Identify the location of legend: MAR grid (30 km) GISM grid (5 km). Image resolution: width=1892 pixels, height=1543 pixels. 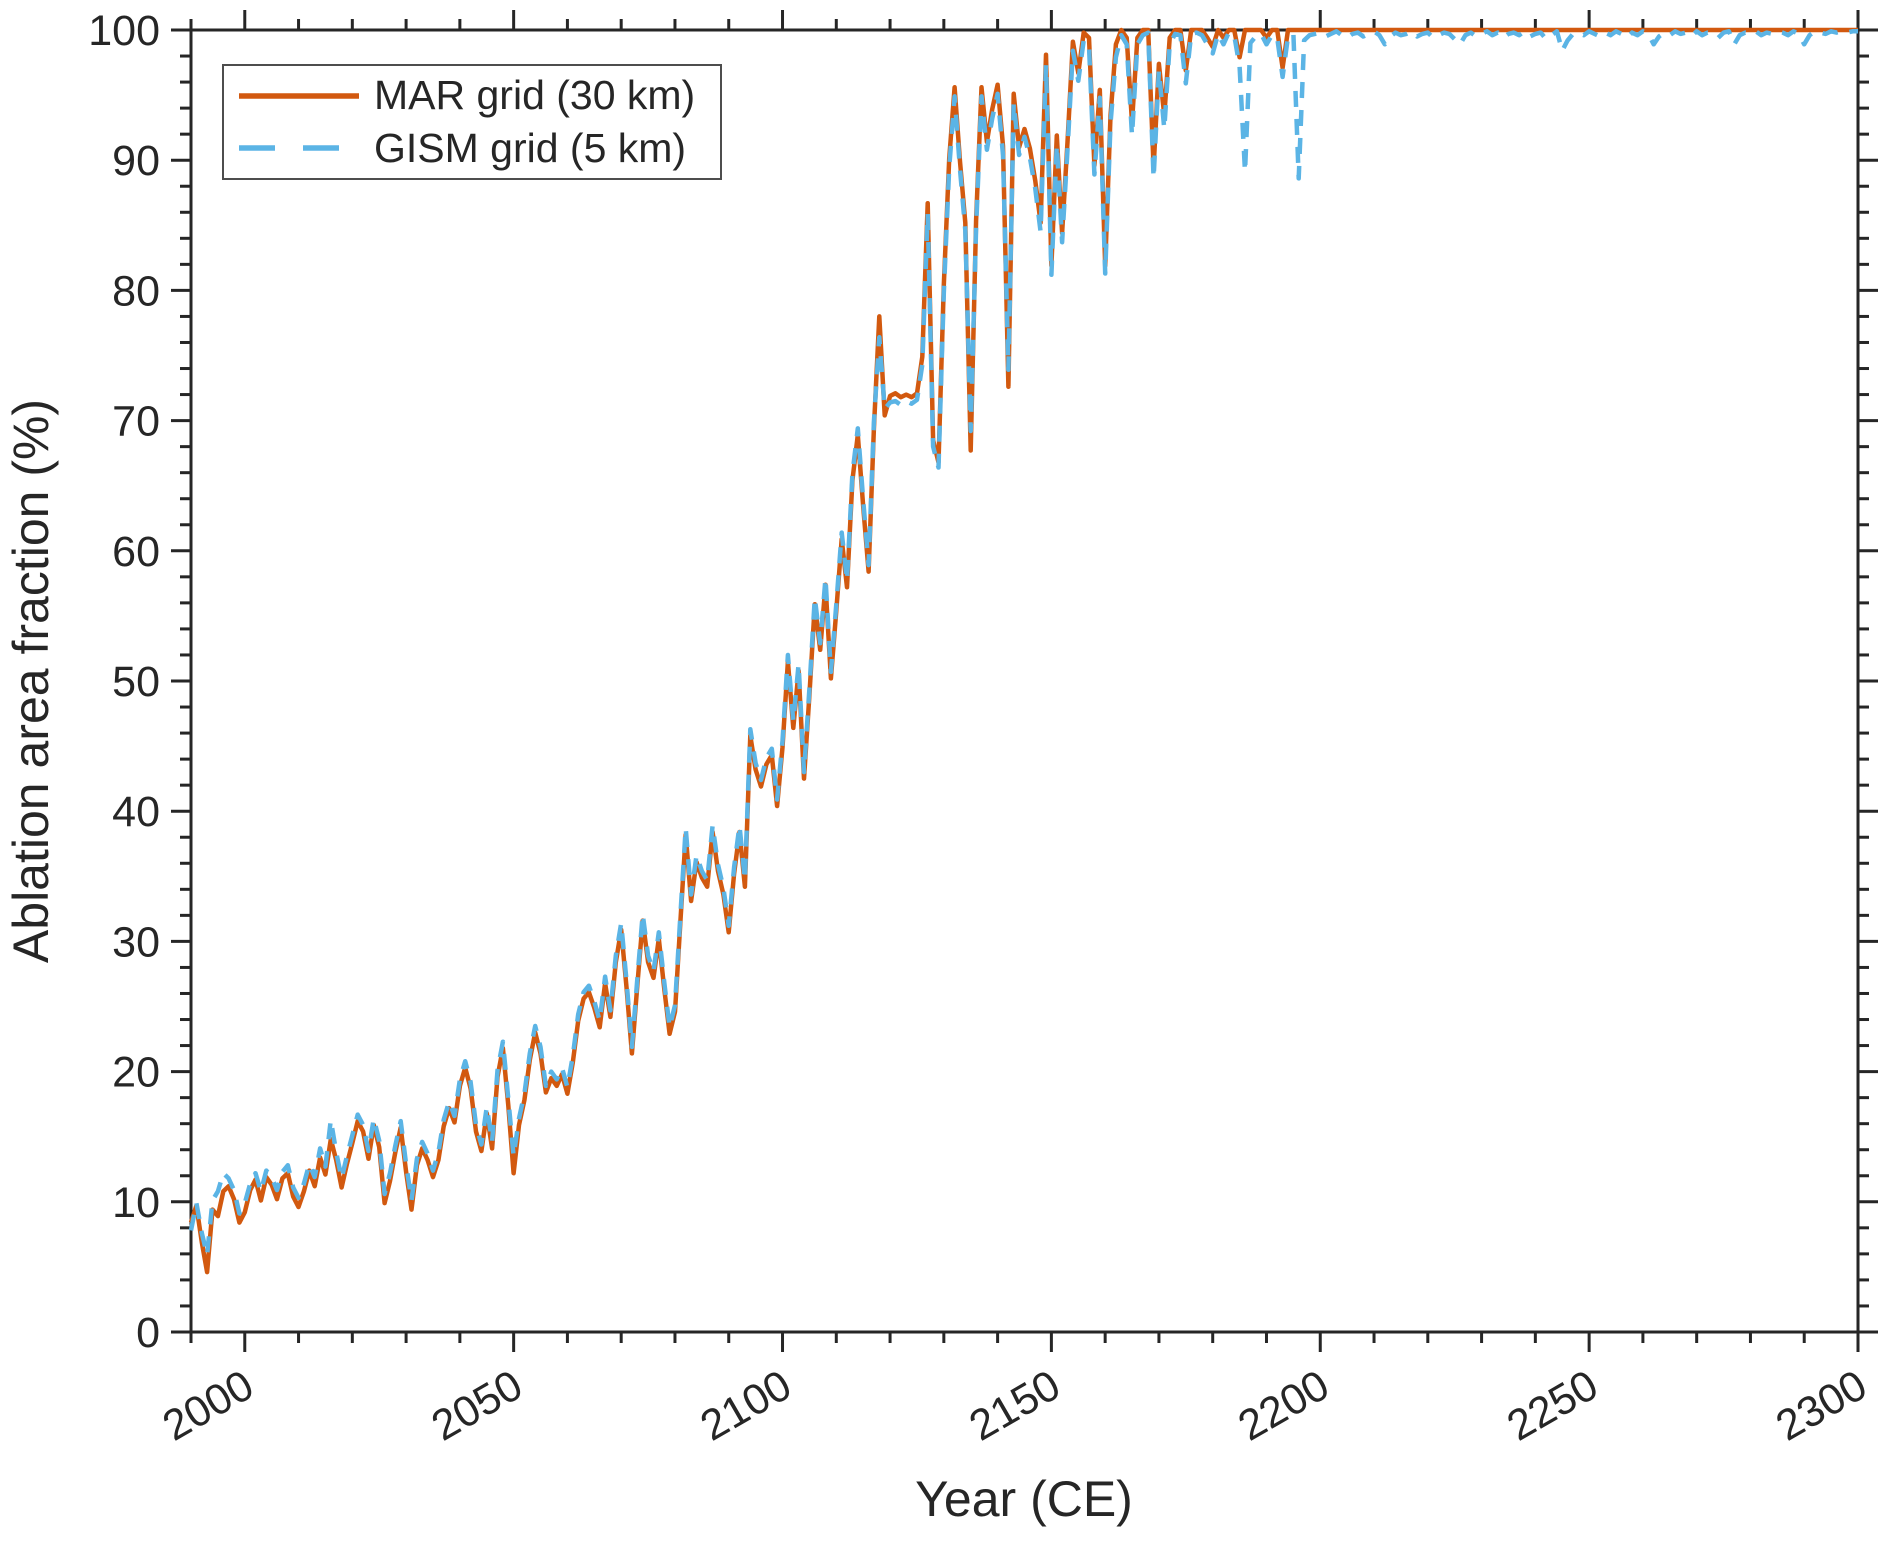
(472, 122).